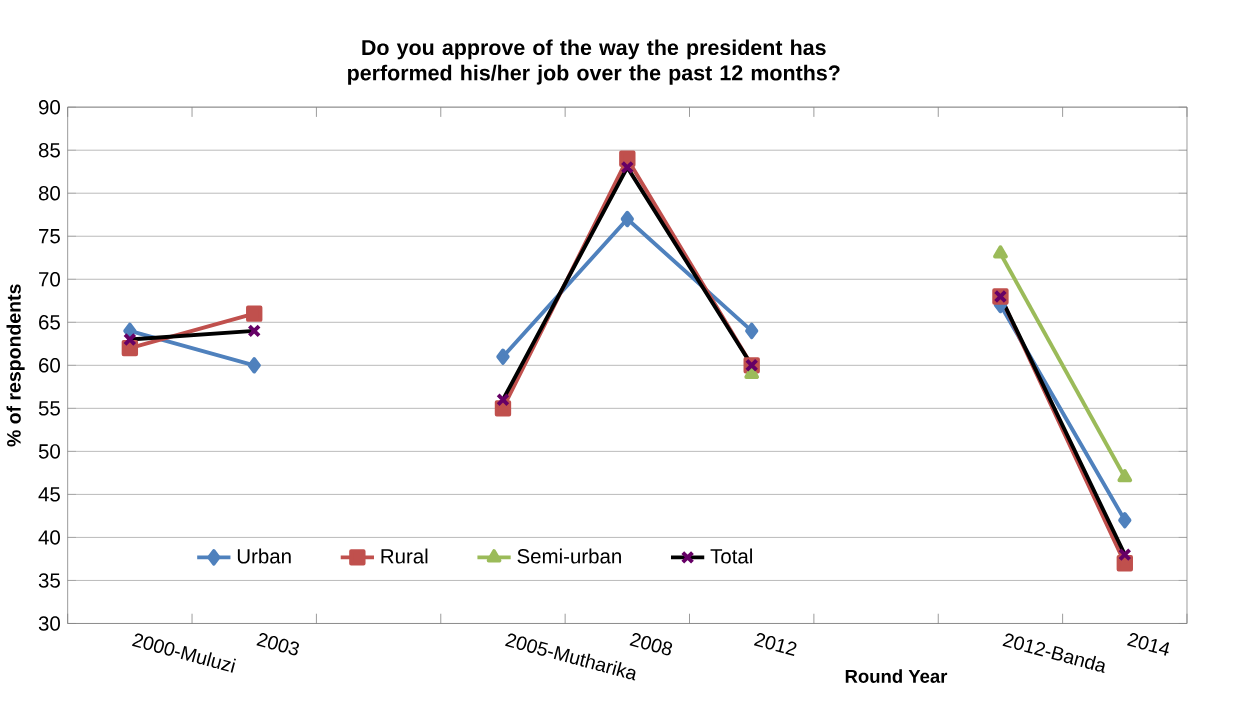 This screenshot has width=1256, height=721. I want to click on y-tick-label: 80, so click(49, 193).